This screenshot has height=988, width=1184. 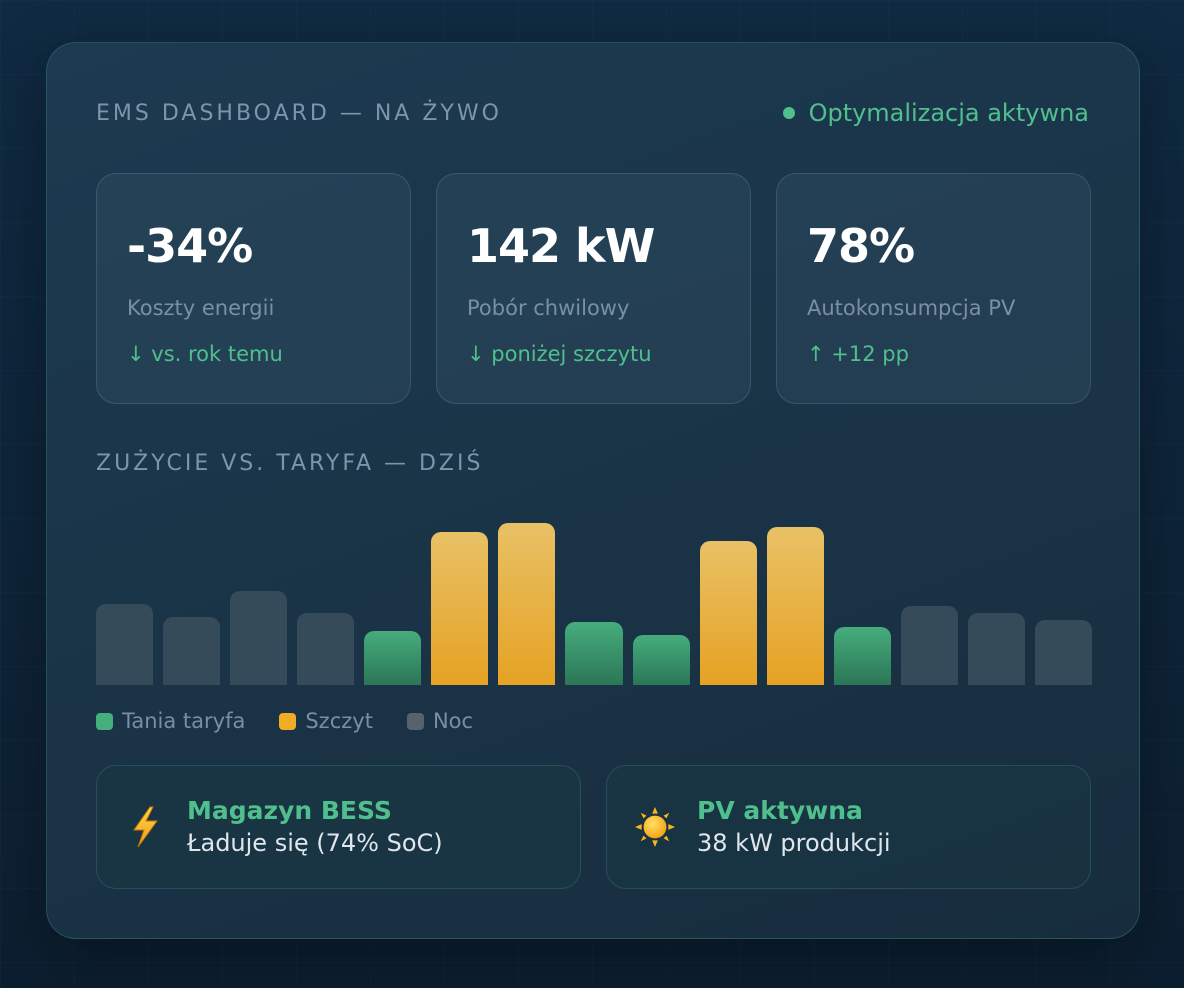 I want to click on chart-legend: Tania taryfa Szczyt Noc, so click(x=284, y=721).